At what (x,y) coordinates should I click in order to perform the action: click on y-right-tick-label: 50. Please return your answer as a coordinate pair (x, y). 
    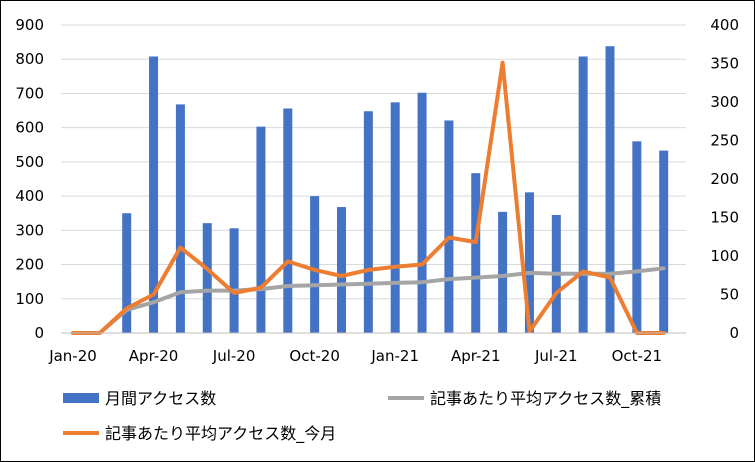
    Looking at the image, I should click on (729, 295).